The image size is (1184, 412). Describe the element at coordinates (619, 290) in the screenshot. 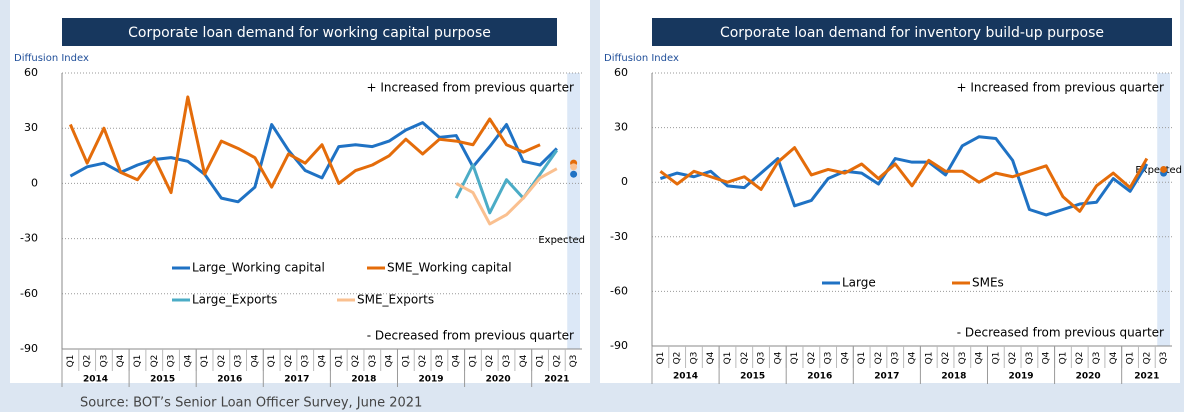

I see `y-tick-label: -60` at that location.